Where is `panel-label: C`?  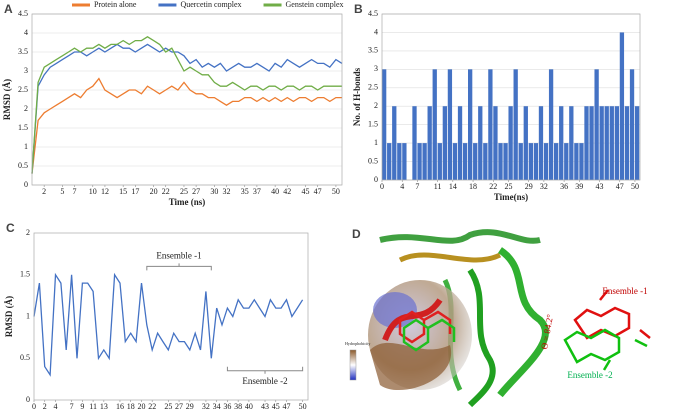
panel-label: C is located at coordinates (10, 228).